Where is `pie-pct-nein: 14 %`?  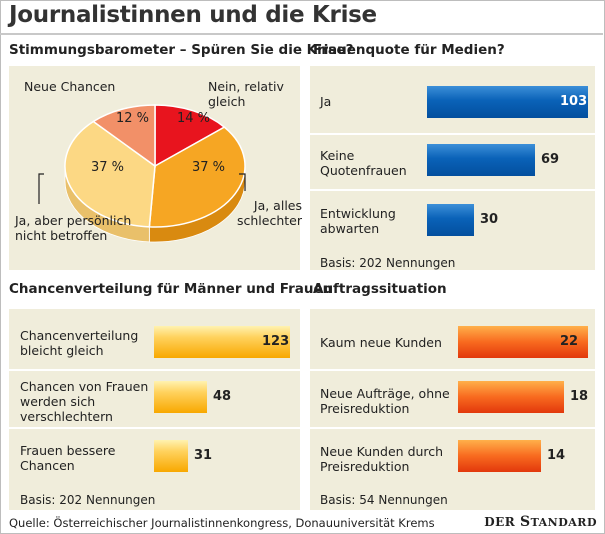
pie-pct-nein: 14 % is located at coordinates (194, 118).